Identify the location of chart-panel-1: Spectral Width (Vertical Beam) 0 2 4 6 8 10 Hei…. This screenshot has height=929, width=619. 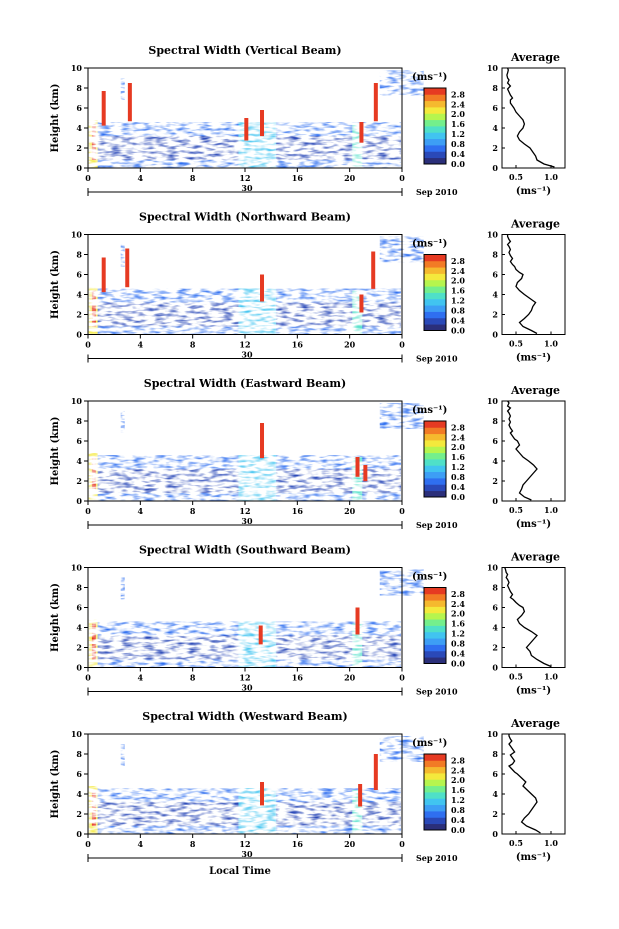
(308, 120).